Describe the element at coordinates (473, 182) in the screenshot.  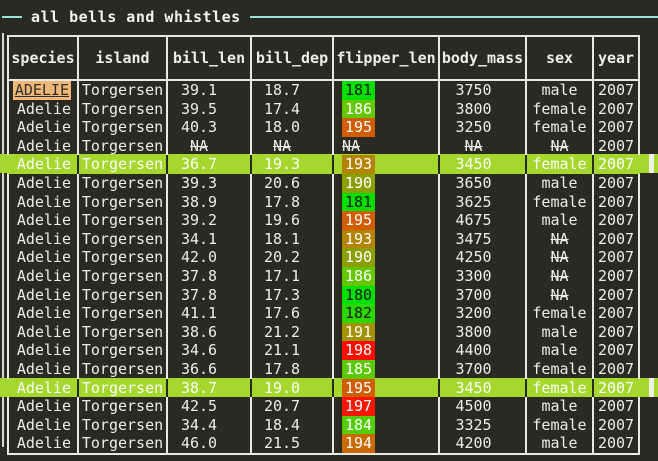
I see `cell-value: 3650` at that location.